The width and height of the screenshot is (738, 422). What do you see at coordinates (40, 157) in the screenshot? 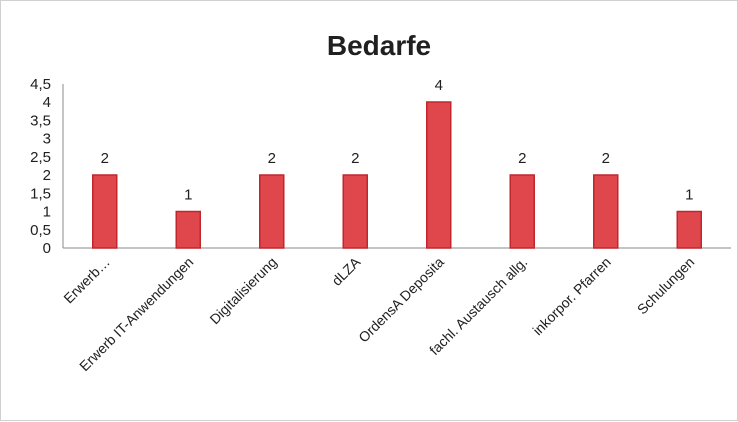
I see `y-tick-label: 2,5` at bounding box center [40, 157].